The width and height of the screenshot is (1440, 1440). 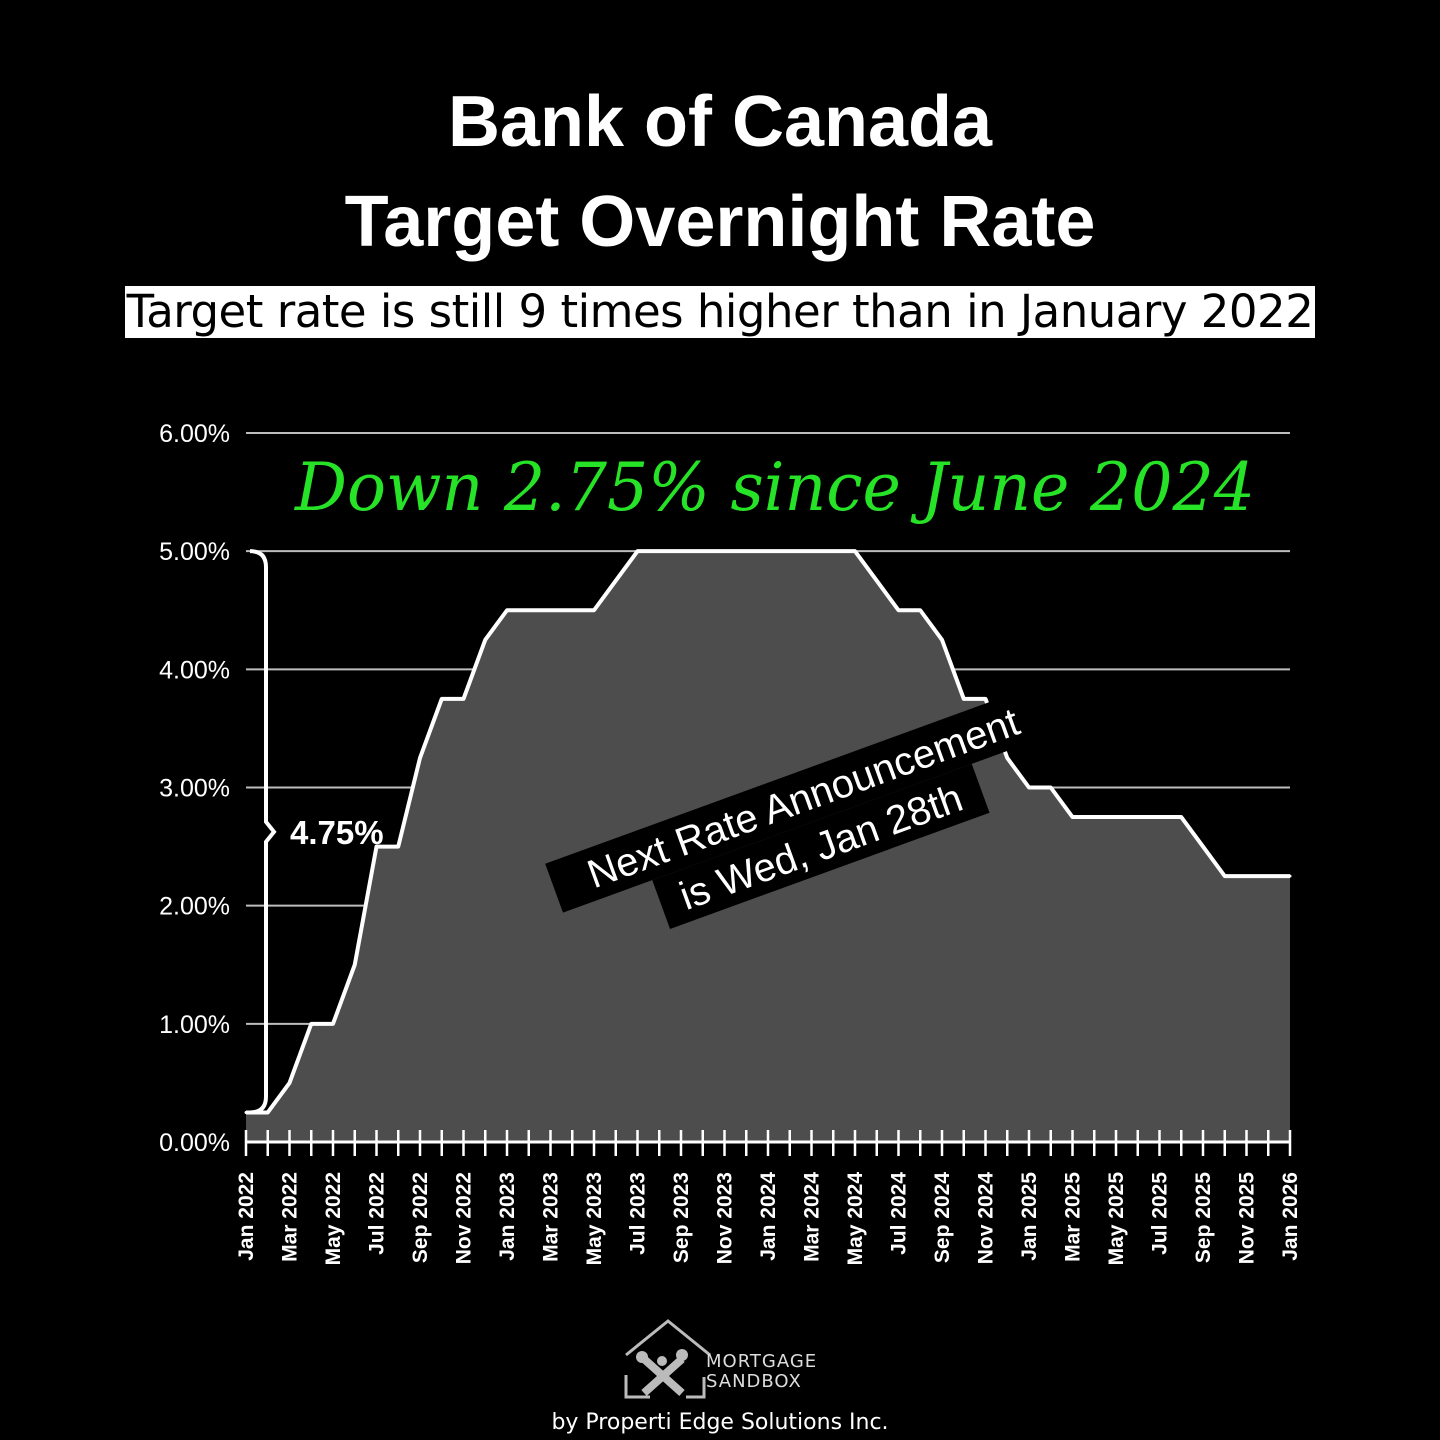 I want to click on change-label: 4.75%, so click(x=337, y=832).